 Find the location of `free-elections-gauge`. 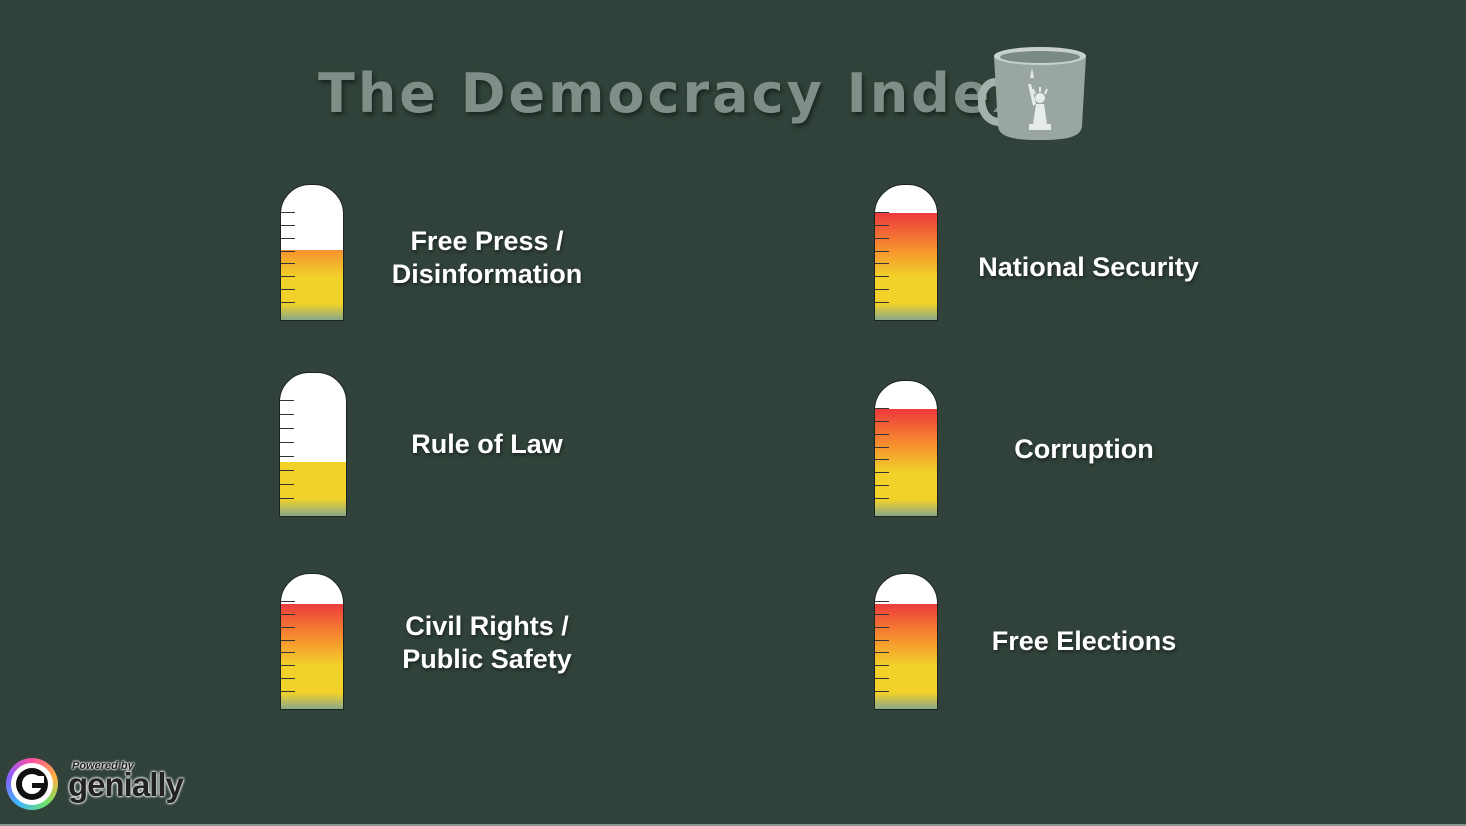

free-elections-gauge is located at coordinates (906, 641).